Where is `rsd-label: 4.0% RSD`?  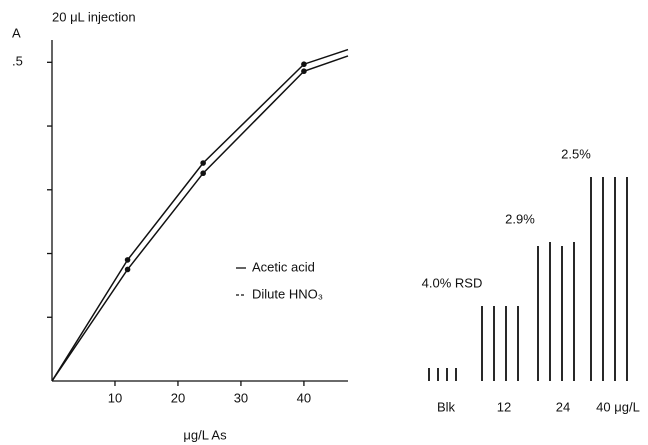 rsd-label: 4.0% RSD is located at coordinates (452, 282).